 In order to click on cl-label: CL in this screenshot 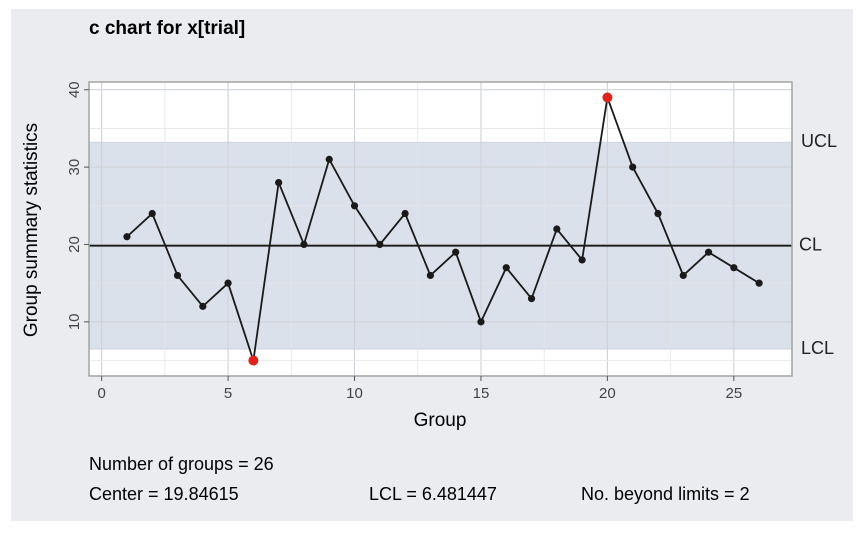, I will do `click(810, 244)`.